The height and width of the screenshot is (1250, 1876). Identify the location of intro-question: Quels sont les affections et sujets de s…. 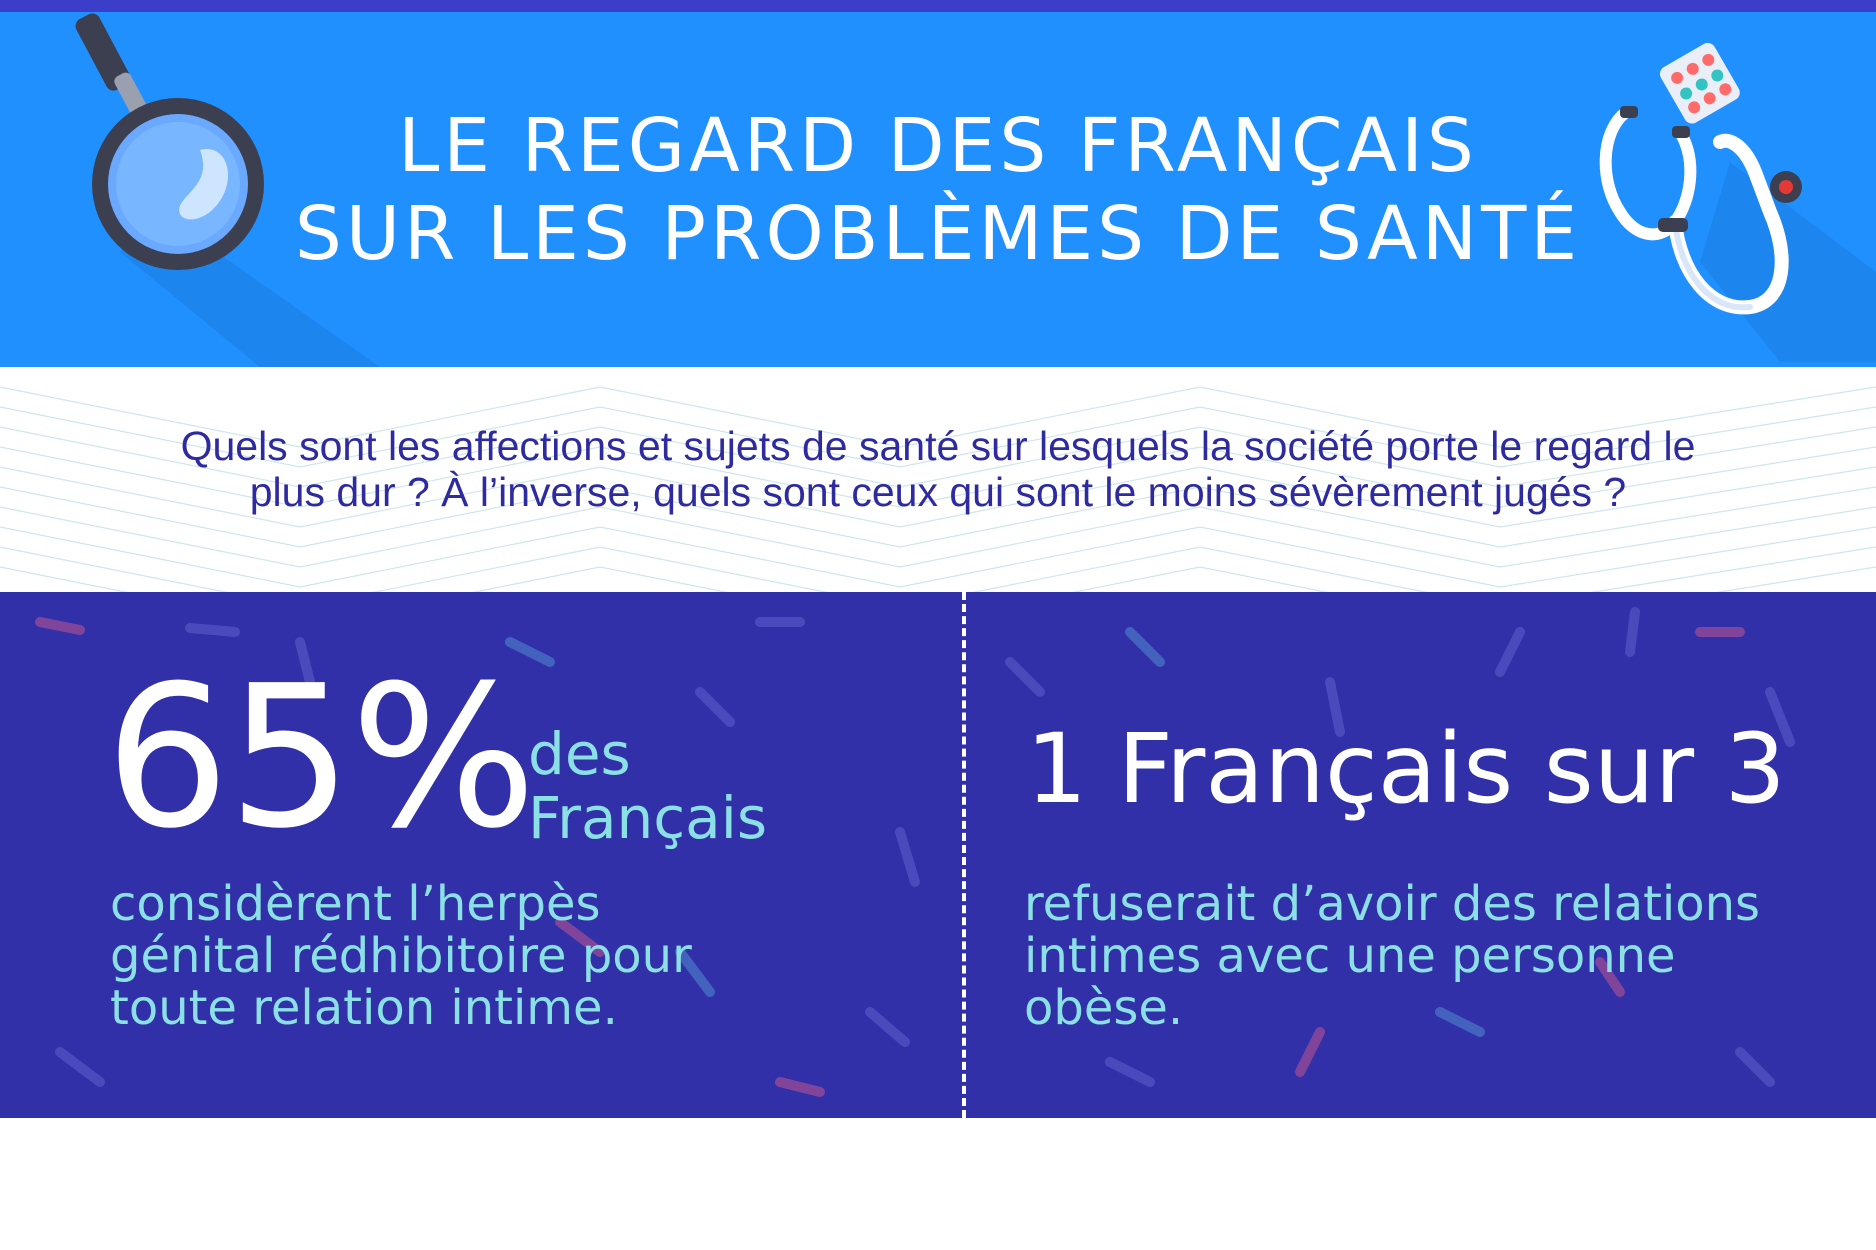
(938, 469).